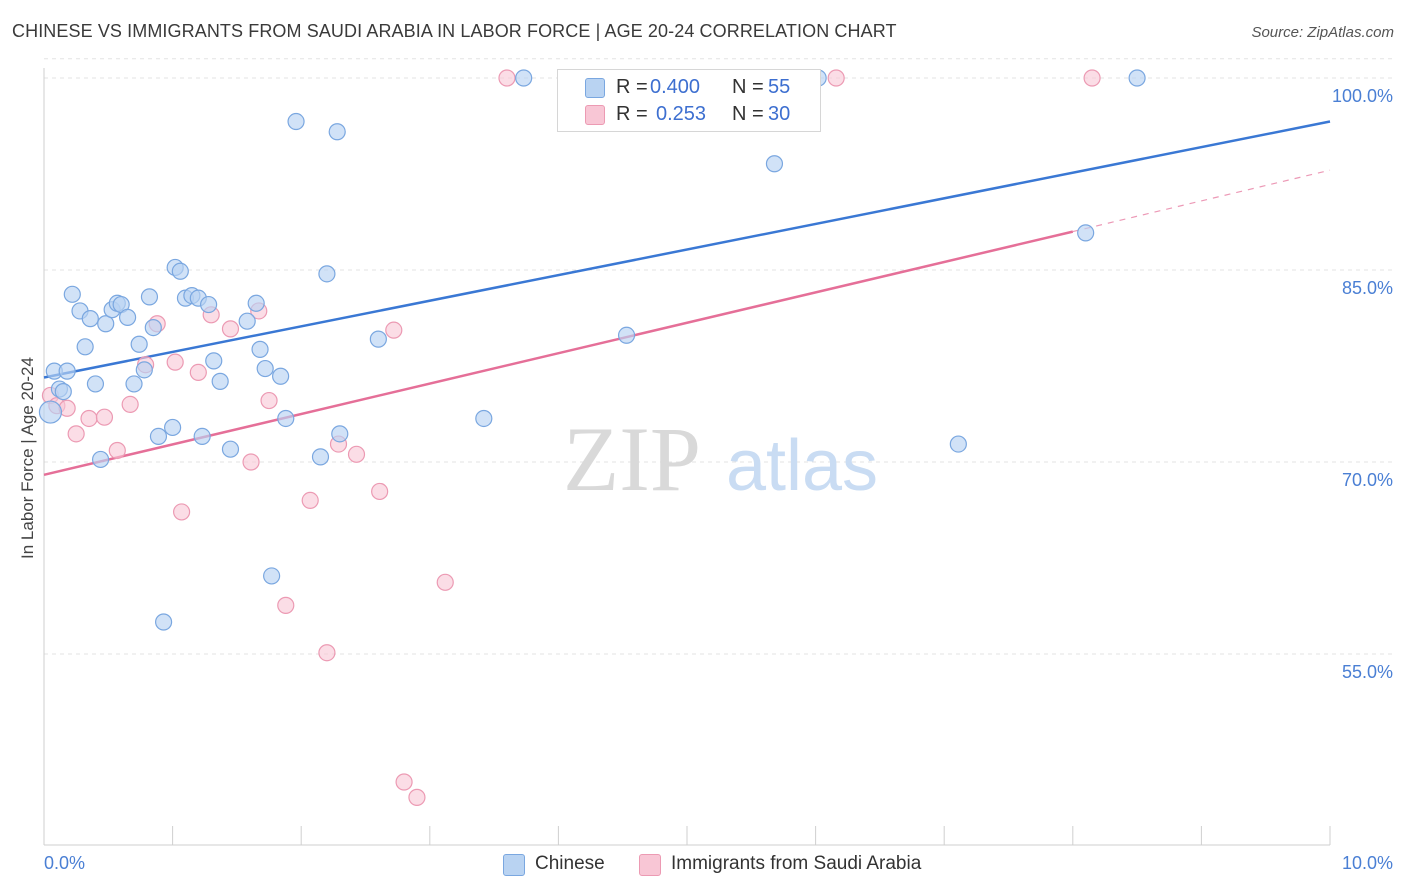 This screenshot has width=1406, height=892. Describe the element at coordinates (1362, 96) in the screenshot. I see `y-tick-label-100: 100.0%` at that location.